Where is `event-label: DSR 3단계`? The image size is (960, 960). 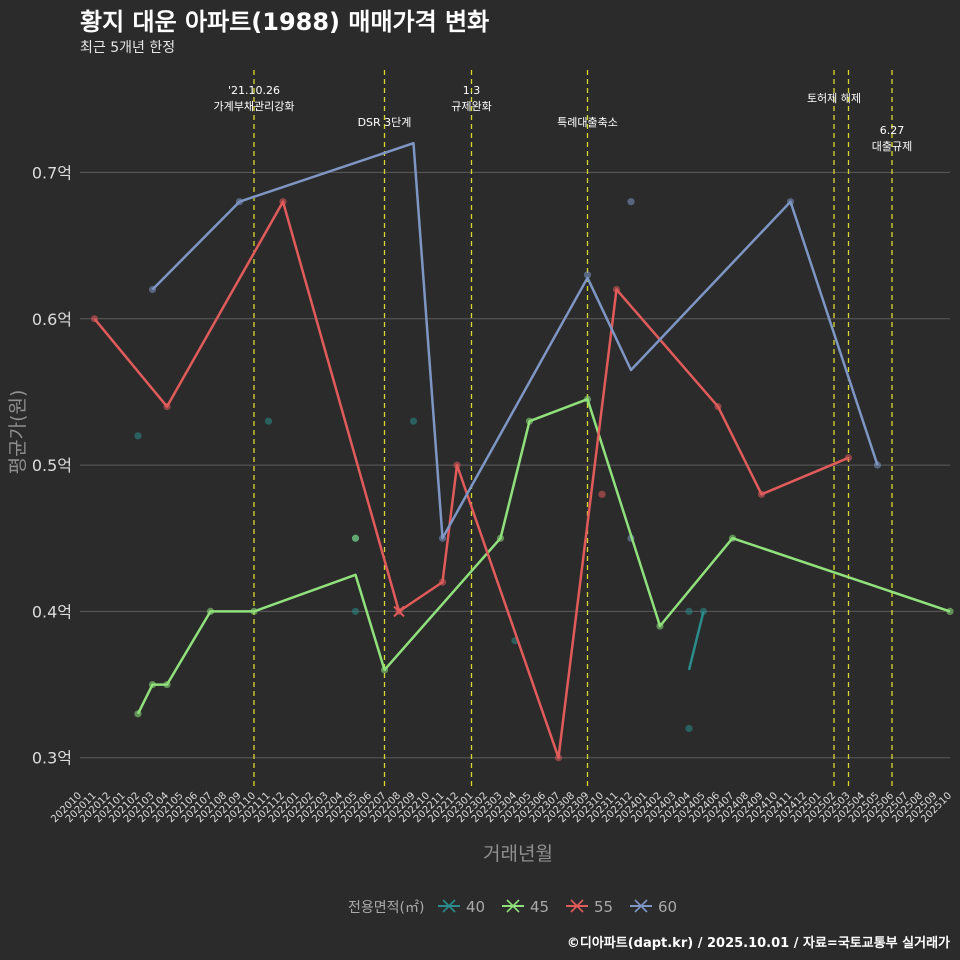 event-label: DSR 3단계 is located at coordinates (385, 122).